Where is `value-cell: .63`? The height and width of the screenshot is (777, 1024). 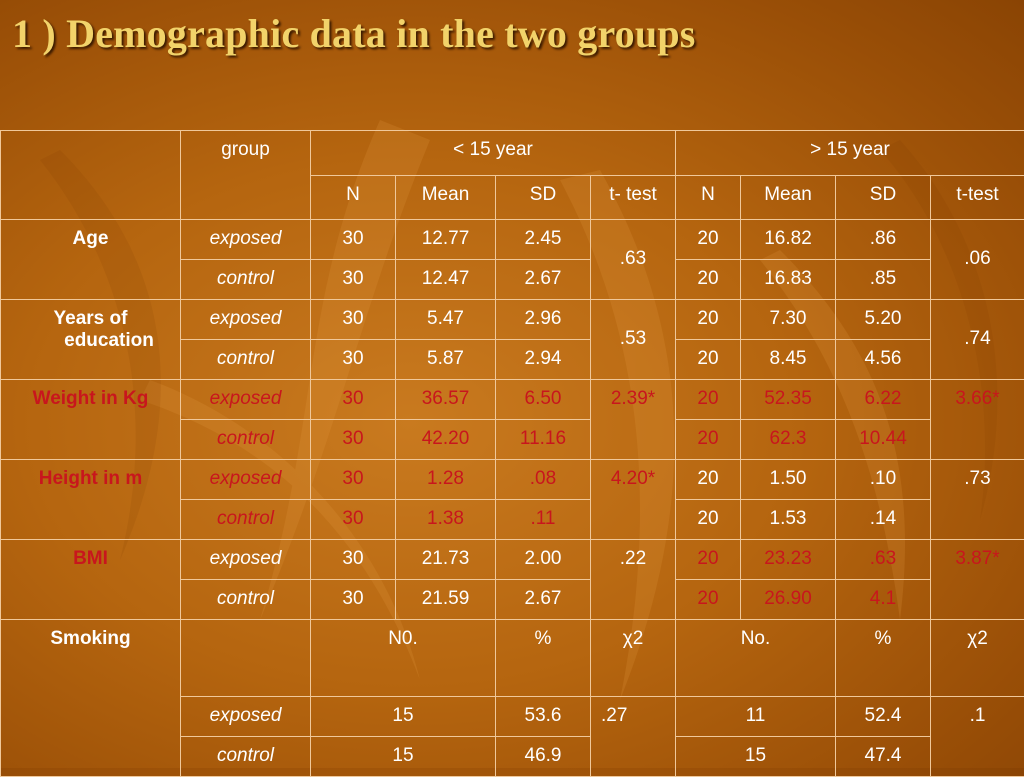 value-cell: .63 is located at coordinates (883, 560).